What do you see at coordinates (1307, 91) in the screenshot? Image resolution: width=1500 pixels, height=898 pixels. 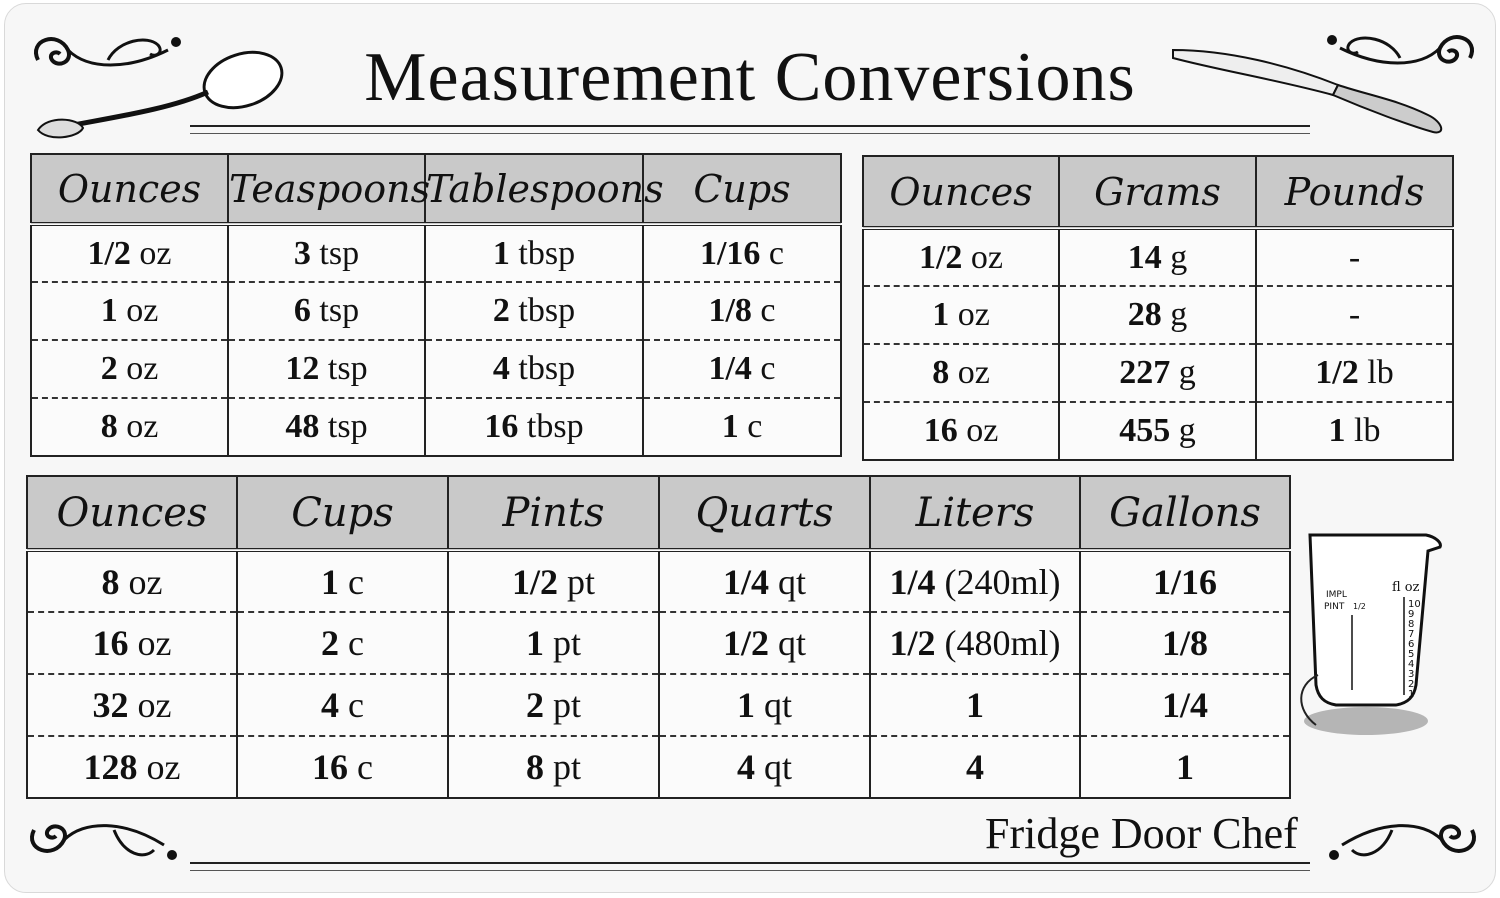 I see `knife-icon` at bounding box center [1307, 91].